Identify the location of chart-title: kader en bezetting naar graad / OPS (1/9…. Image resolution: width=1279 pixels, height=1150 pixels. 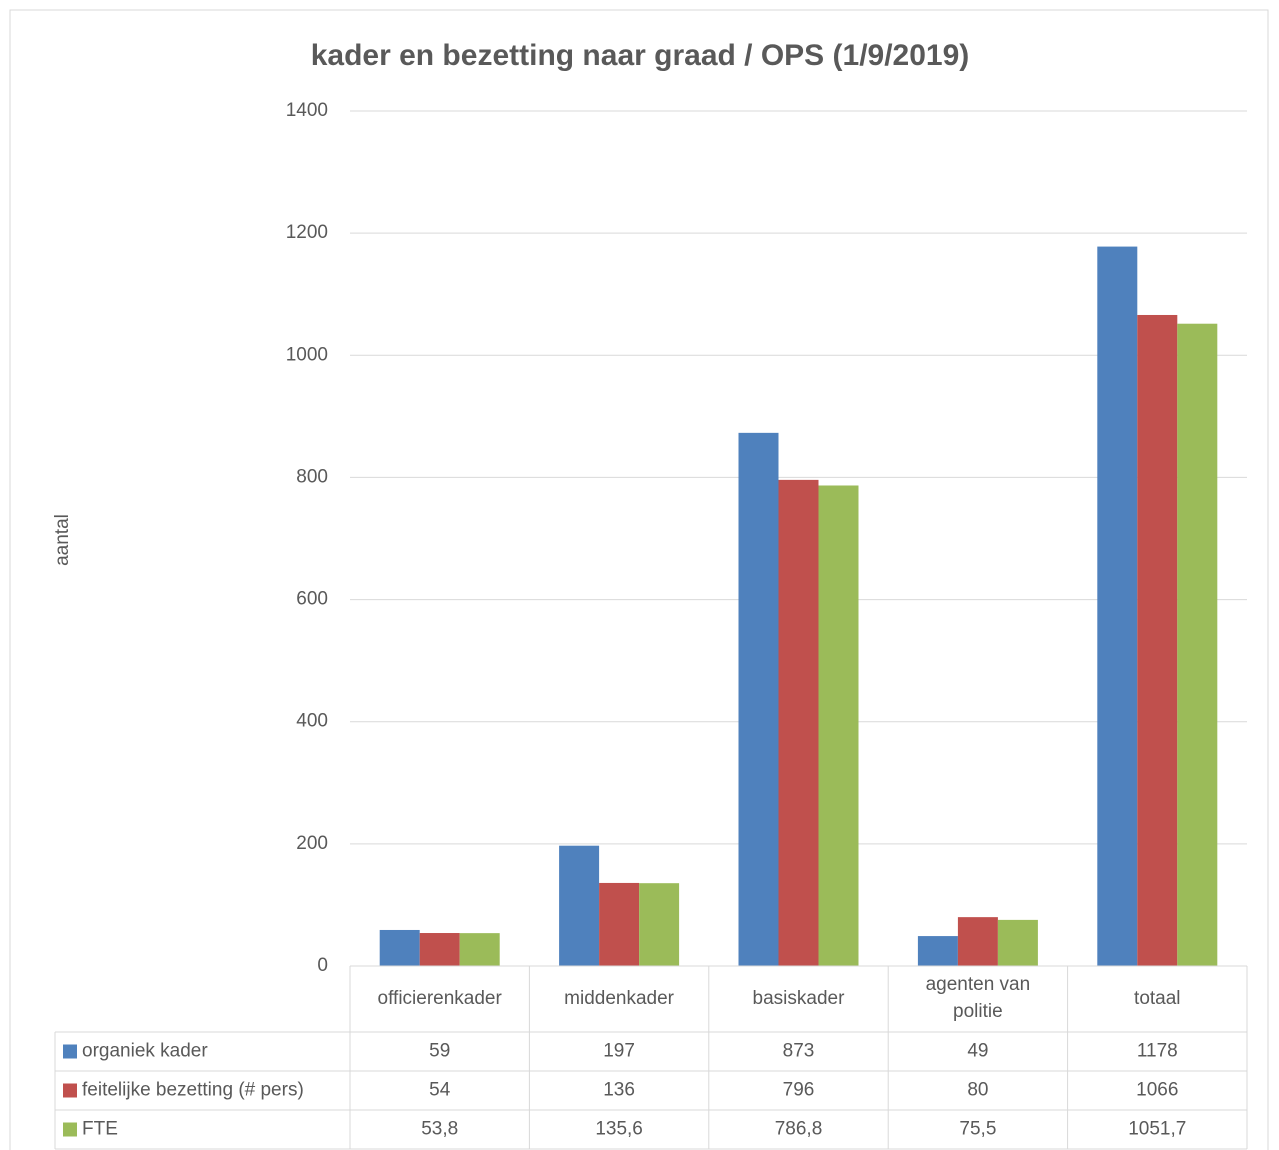
(640, 55).